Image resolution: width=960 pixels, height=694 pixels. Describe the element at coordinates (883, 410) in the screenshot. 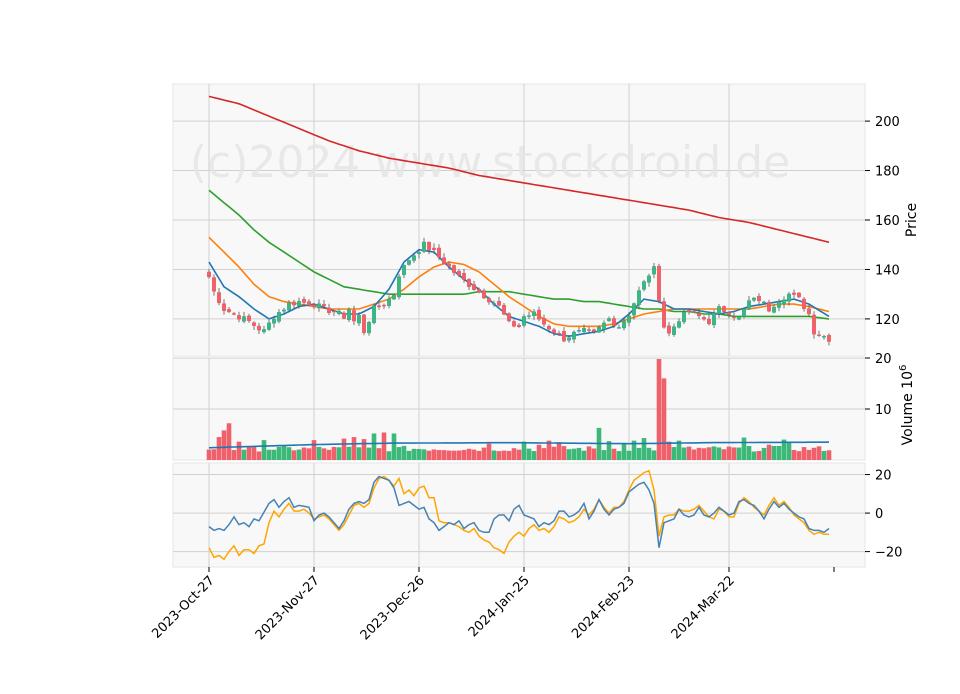

I see `volume-tick-label: 10` at that location.